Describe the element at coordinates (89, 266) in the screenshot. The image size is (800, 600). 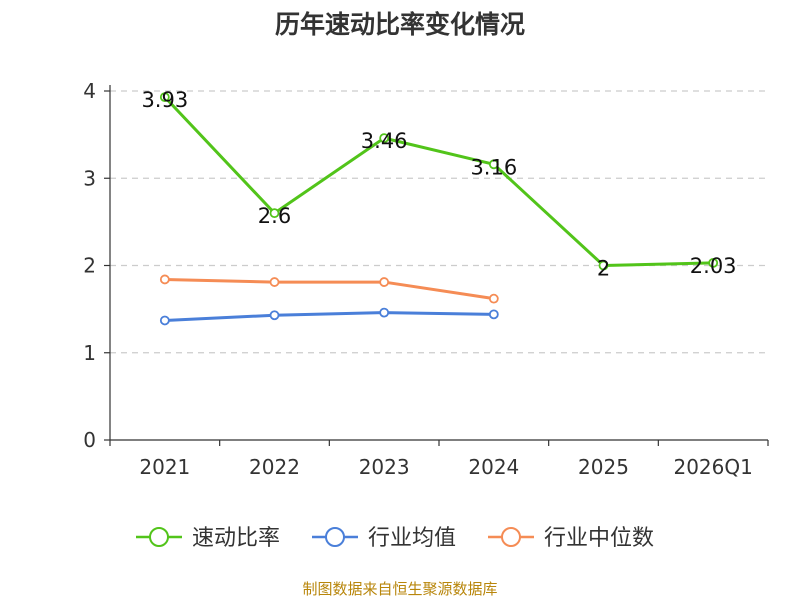
I see `y-tick-label: 2` at that location.